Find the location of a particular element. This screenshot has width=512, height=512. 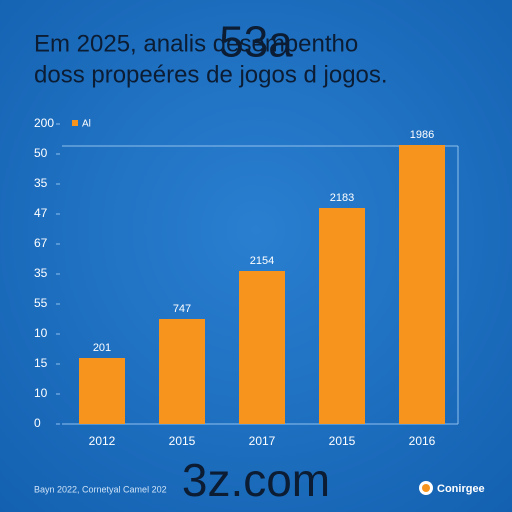

x-tick-label: 2017 is located at coordinates (262, 441).